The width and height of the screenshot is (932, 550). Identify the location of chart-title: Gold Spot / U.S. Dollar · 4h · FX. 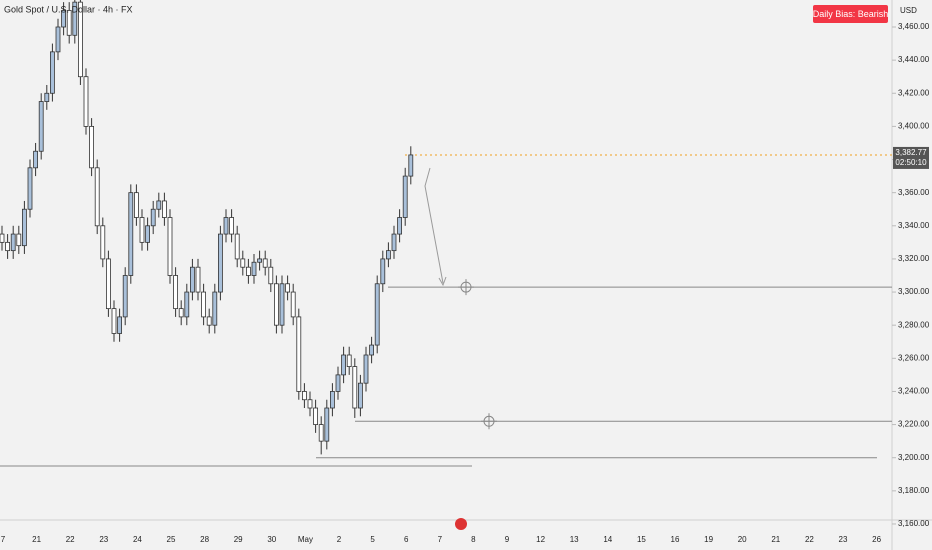
(68, 9).